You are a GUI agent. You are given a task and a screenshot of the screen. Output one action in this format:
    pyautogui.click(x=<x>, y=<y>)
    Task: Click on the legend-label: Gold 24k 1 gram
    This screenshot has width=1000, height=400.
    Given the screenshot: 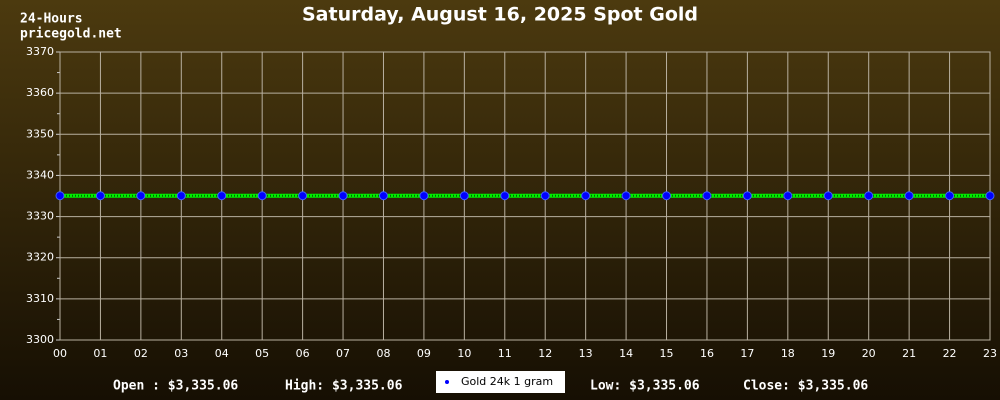 What is the action you would take?
    pyautogui.click(x=507, y=381)
    